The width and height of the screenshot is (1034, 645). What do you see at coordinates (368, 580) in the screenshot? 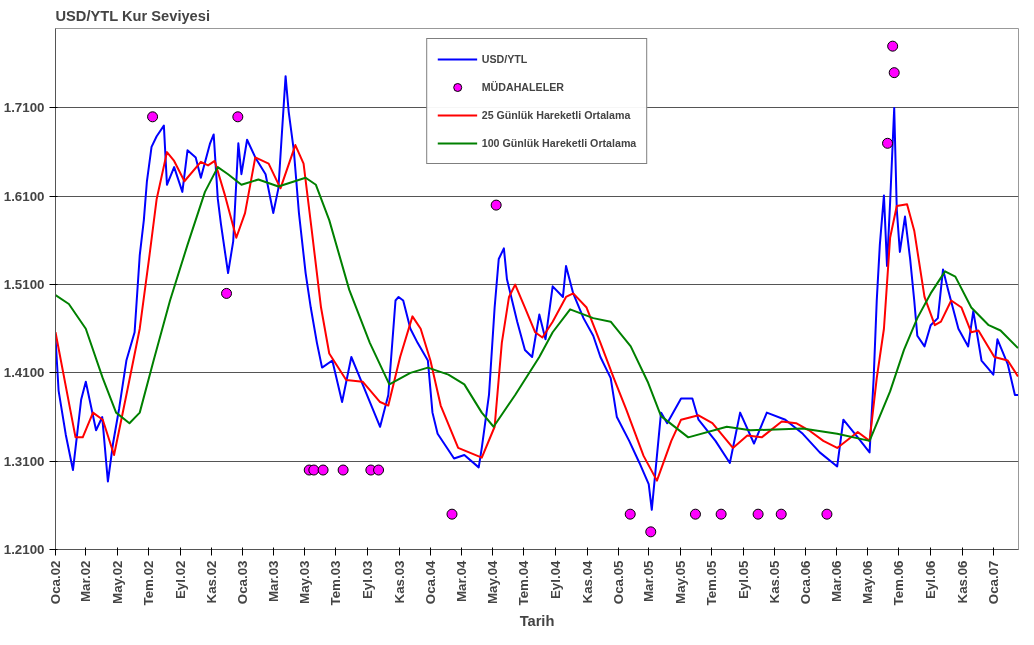
I see `x-tick-label: Eyl.03` at bounding box center [368, 580].